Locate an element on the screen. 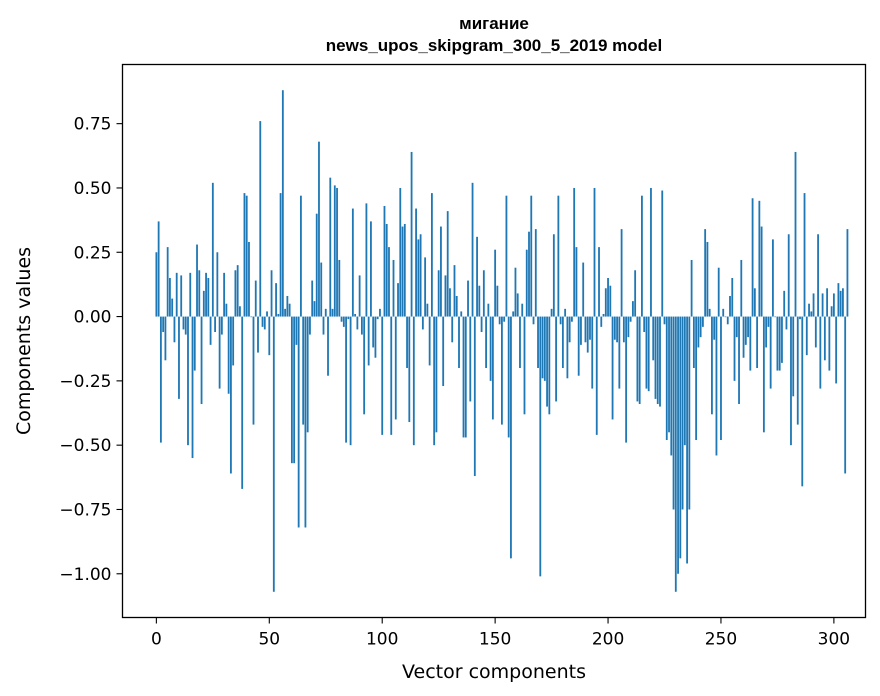  y-tick-label: 0.00 is located at coordinates (93, 318).